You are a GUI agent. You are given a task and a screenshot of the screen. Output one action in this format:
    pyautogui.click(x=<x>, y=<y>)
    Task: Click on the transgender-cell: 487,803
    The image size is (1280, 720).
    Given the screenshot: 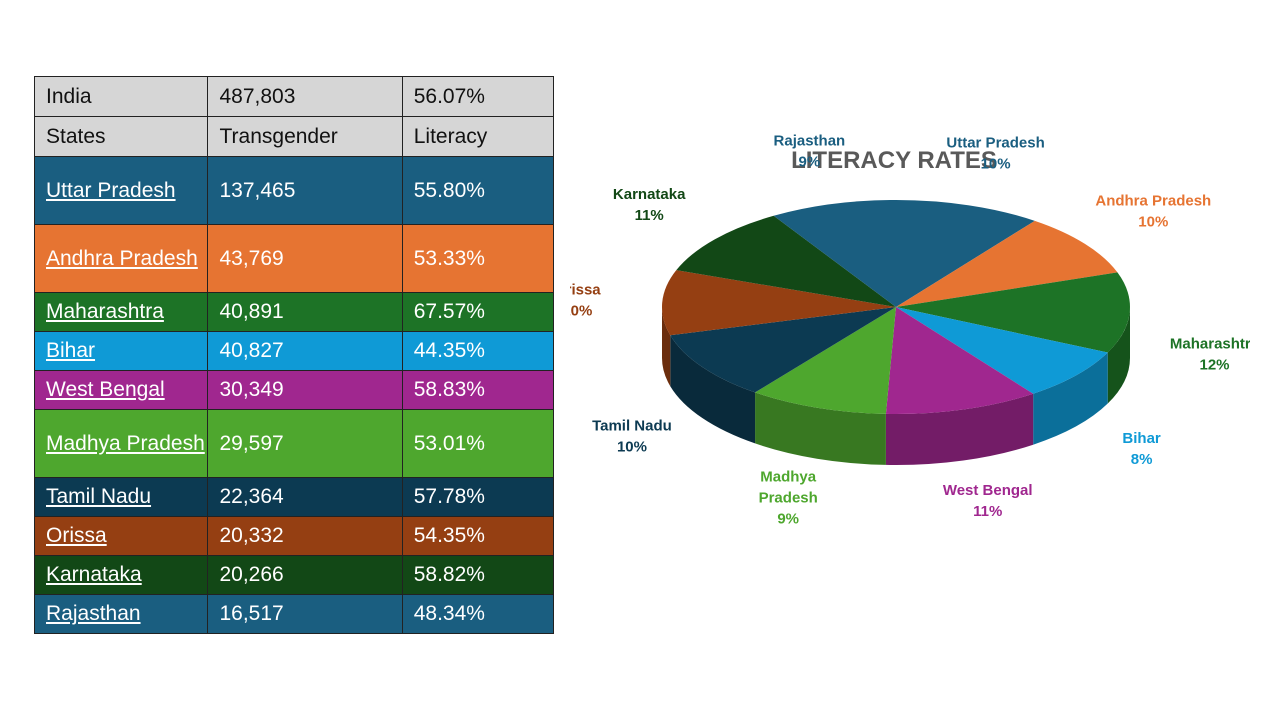 What is the action you would take?
    pyautogui.click(x=305, y=96)
    